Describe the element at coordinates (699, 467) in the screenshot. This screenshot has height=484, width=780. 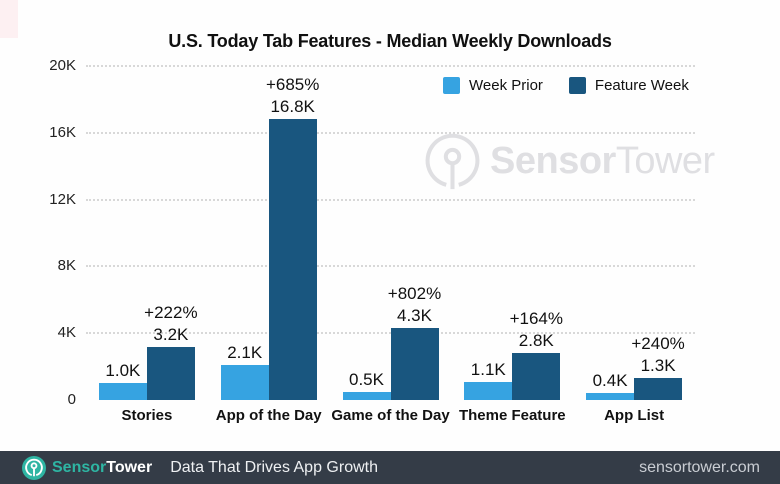
I see `footer-url: sensortower.com` at that location.